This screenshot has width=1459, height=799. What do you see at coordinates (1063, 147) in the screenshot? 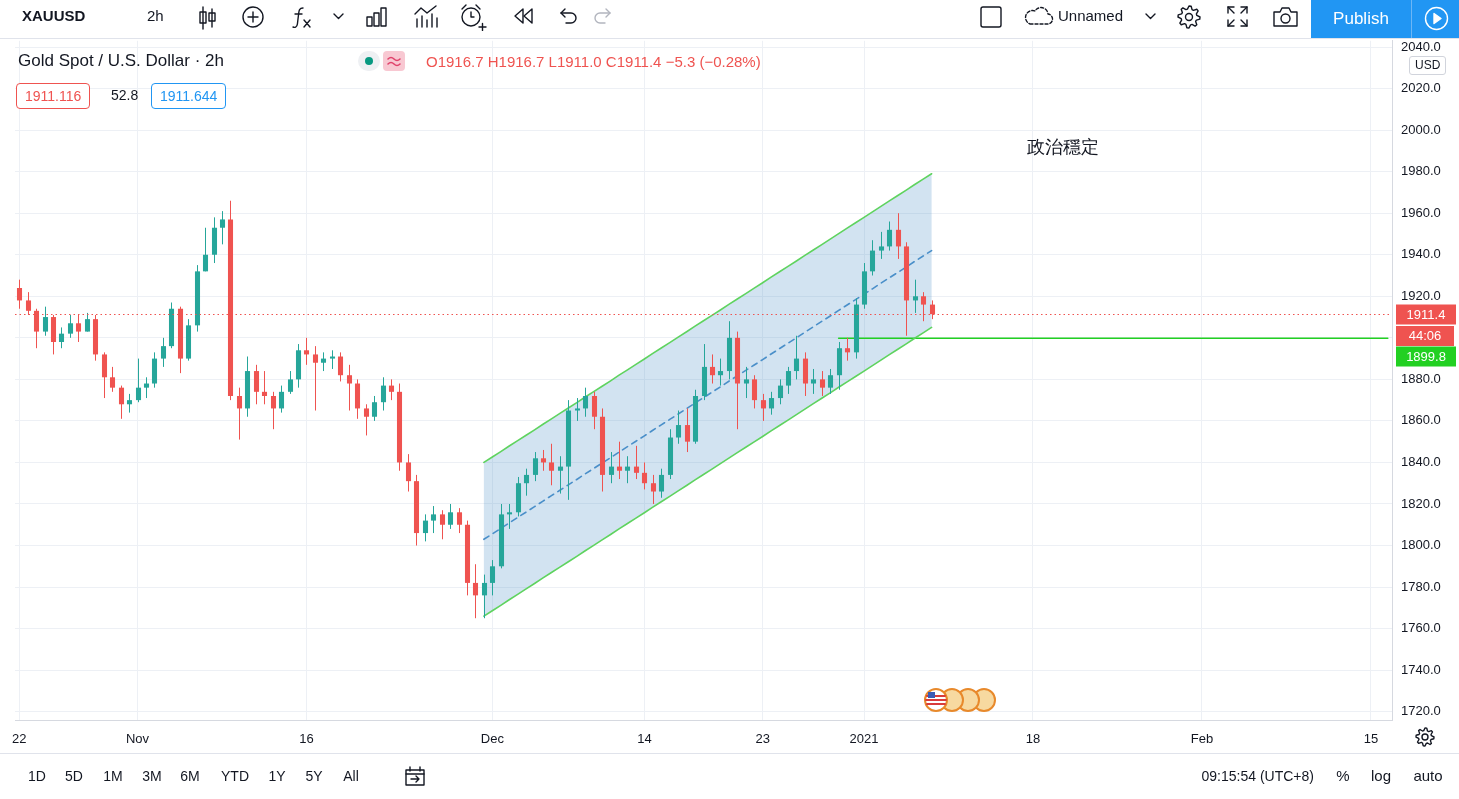
I see `annotation: 政治穩定` at bounding box center [1063, 147].